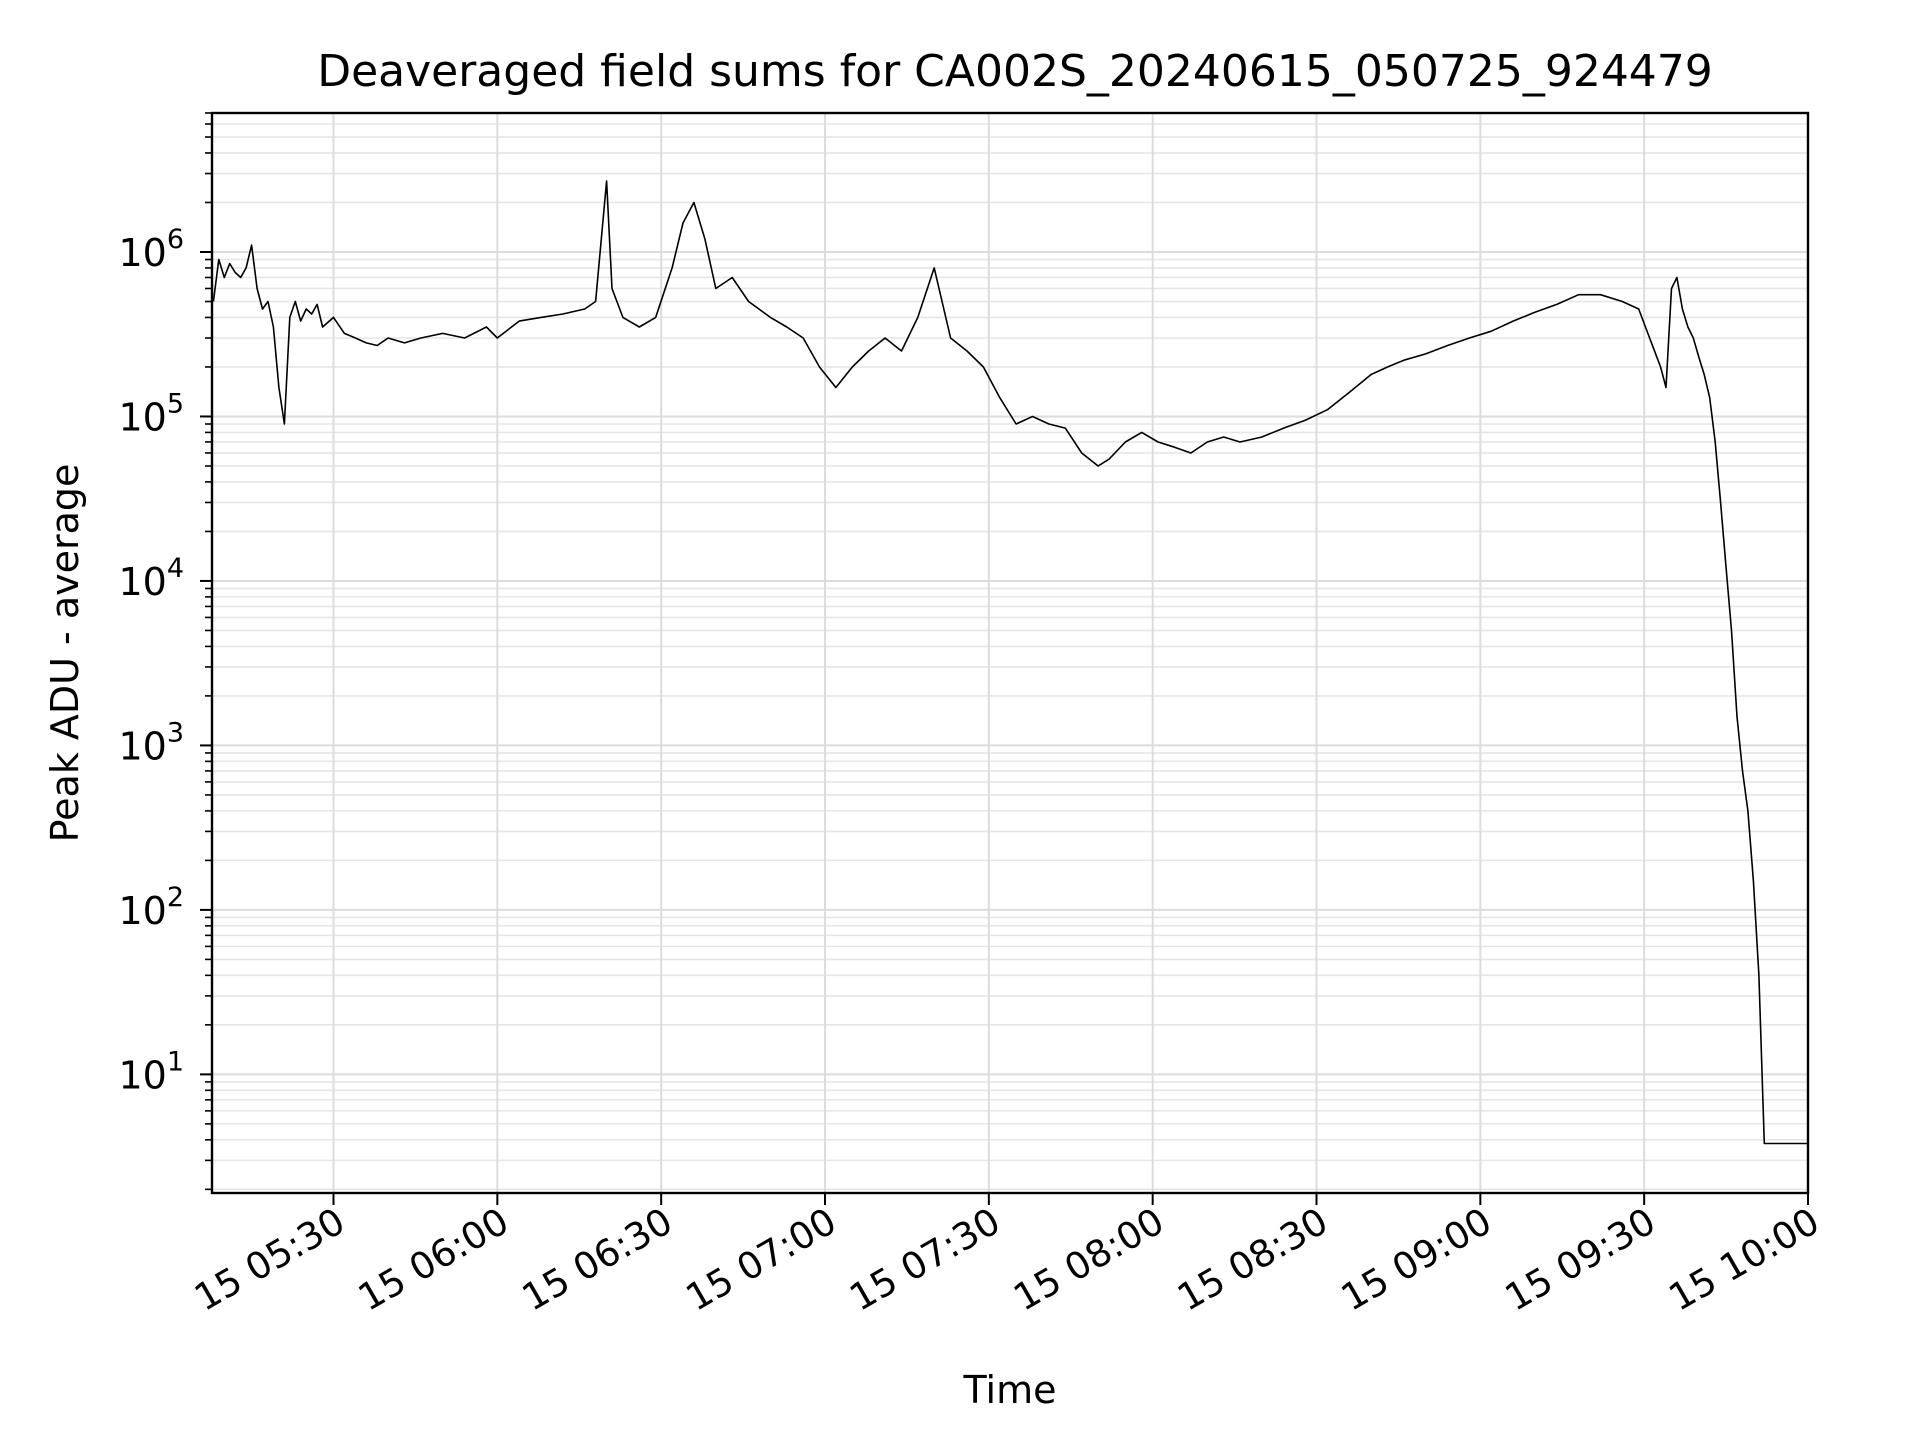  What do you see at coordinates (151, 578) in the screenshot?
I see `y-tick-label: 10⁴` at bounding box center [151, 578].